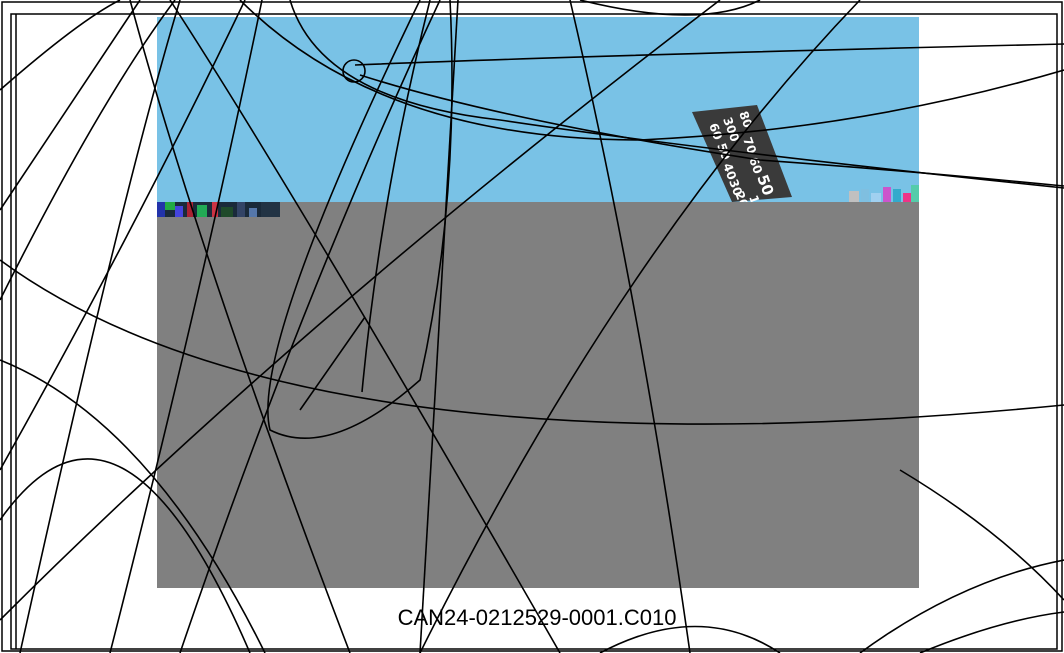  I want to click on image-label: CAN24-0212529-0001.C010, so click(537, 617).